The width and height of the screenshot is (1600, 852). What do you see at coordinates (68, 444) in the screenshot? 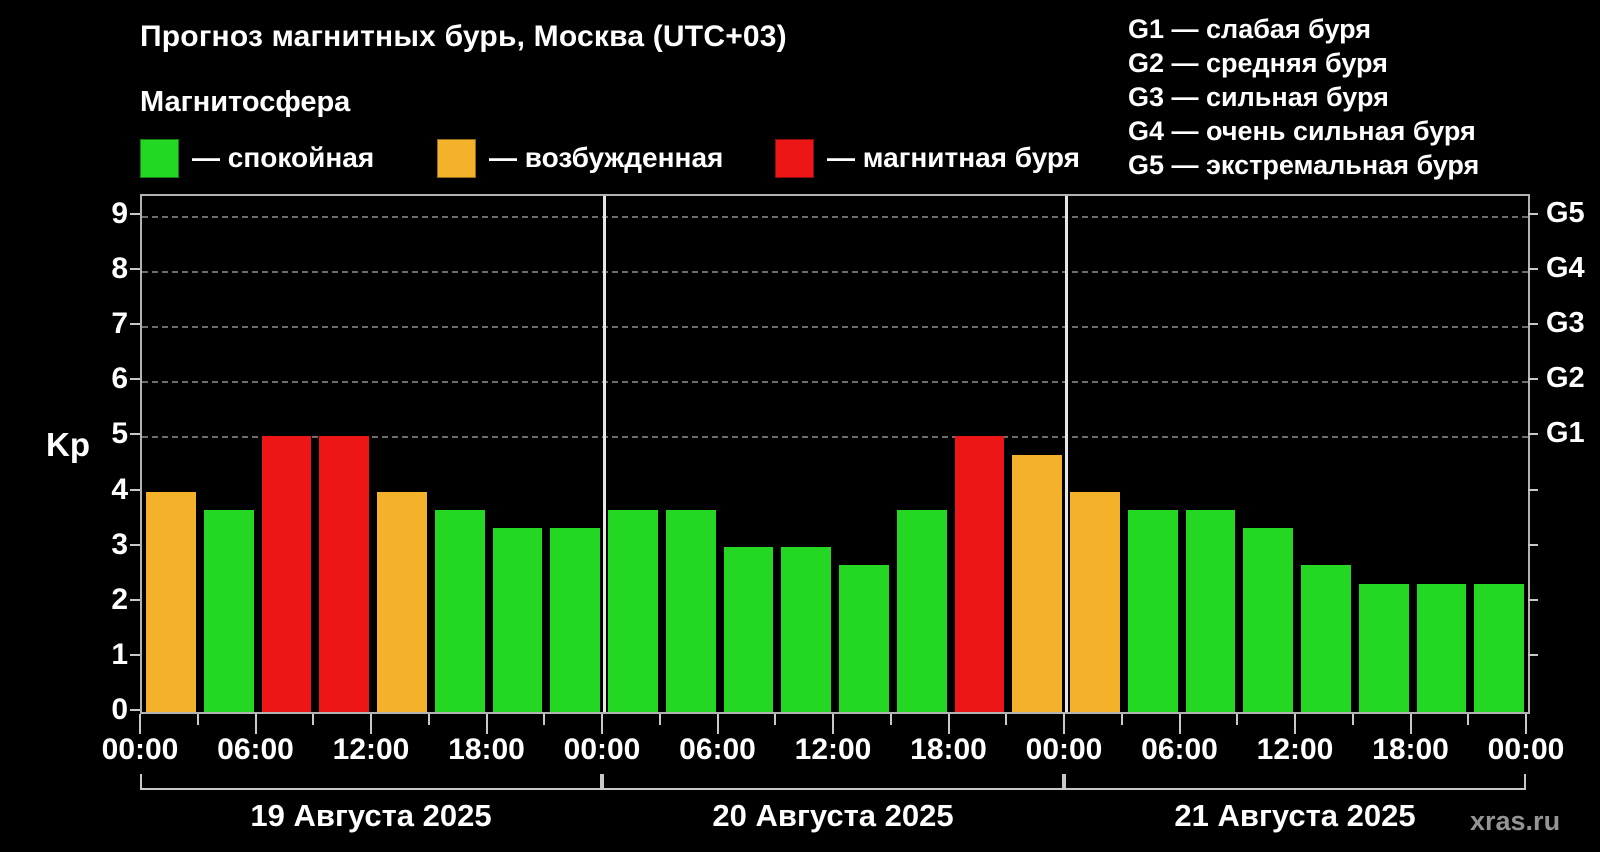
I see `y-axis-label: Kp` at bounding box center [68, 444].